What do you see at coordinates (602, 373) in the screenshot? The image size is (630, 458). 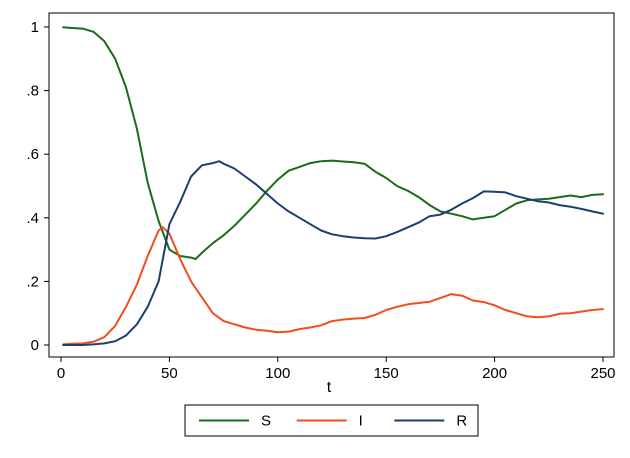 I see `x-tick-label: 250` at bounding box center [602, 373].